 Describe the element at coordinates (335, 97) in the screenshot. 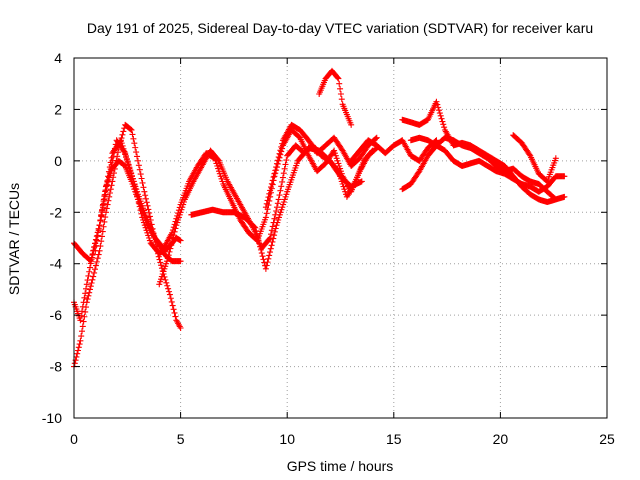

I see `series-arc-h` at that location.